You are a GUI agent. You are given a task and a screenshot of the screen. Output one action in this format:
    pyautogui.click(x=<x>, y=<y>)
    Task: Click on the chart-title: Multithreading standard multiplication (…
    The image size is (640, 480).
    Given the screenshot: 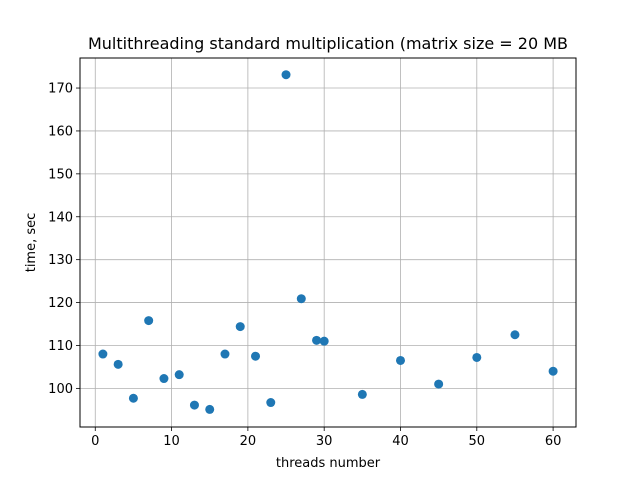 What is the action you would take?
    pyautogui.click(x=328, y=43)
    